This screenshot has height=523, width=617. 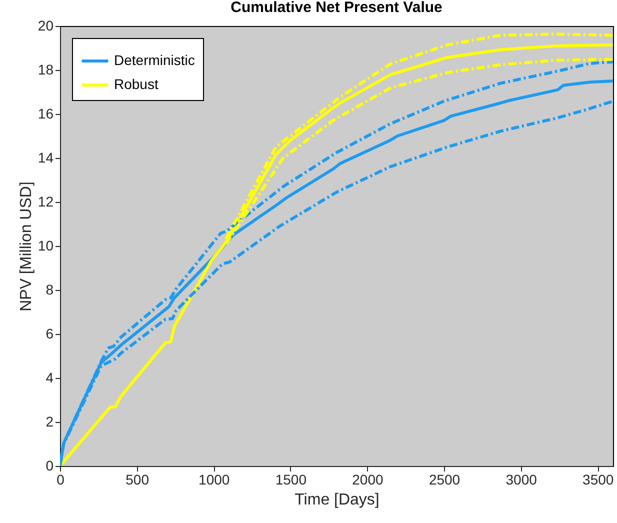 What do you see at coordinates (336, 8) in the screenshot?
I see `chart-title: Cumulative Net Present Value` at bounding box center [336, 8].